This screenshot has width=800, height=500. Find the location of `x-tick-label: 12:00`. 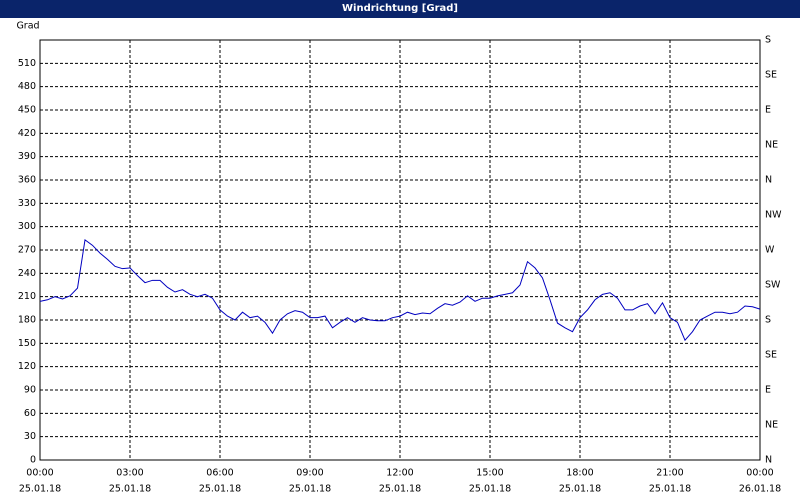

x-tick-label: 12:00 is located at coordinates (399, 473).